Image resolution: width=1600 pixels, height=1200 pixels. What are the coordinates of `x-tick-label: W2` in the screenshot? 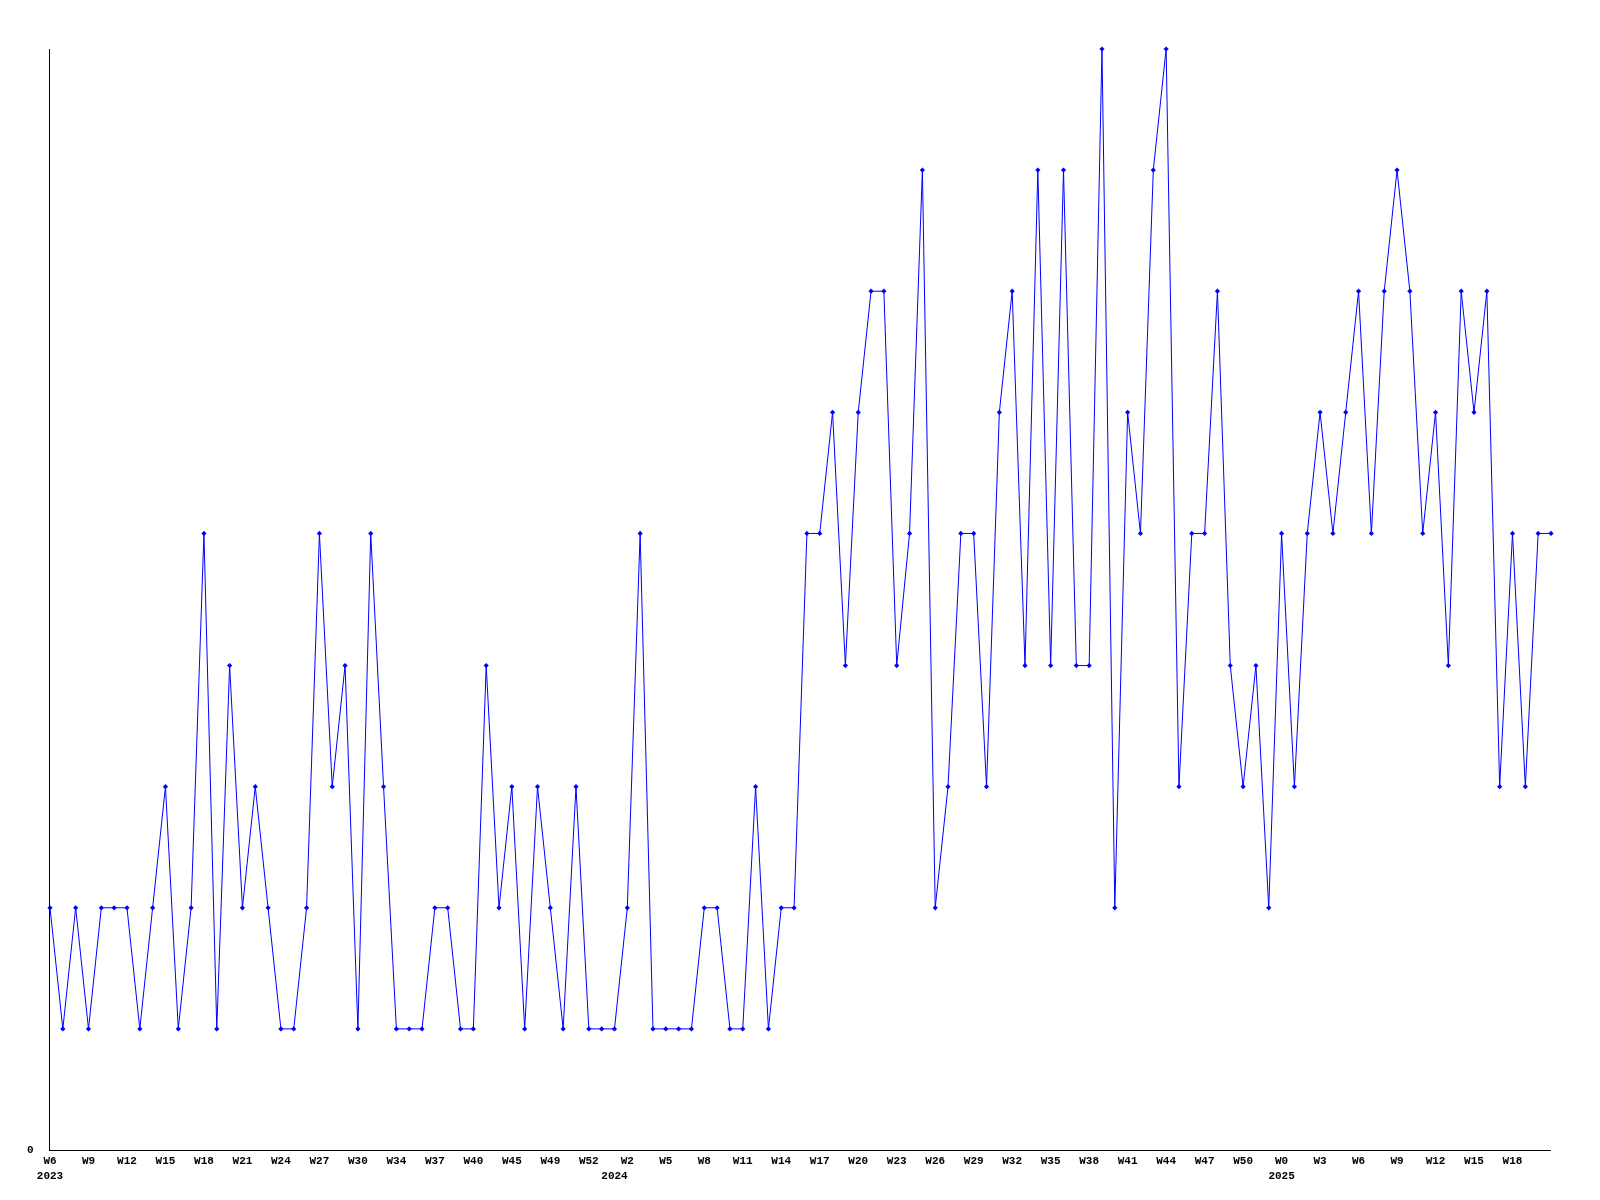 It's located at (627, 1161).